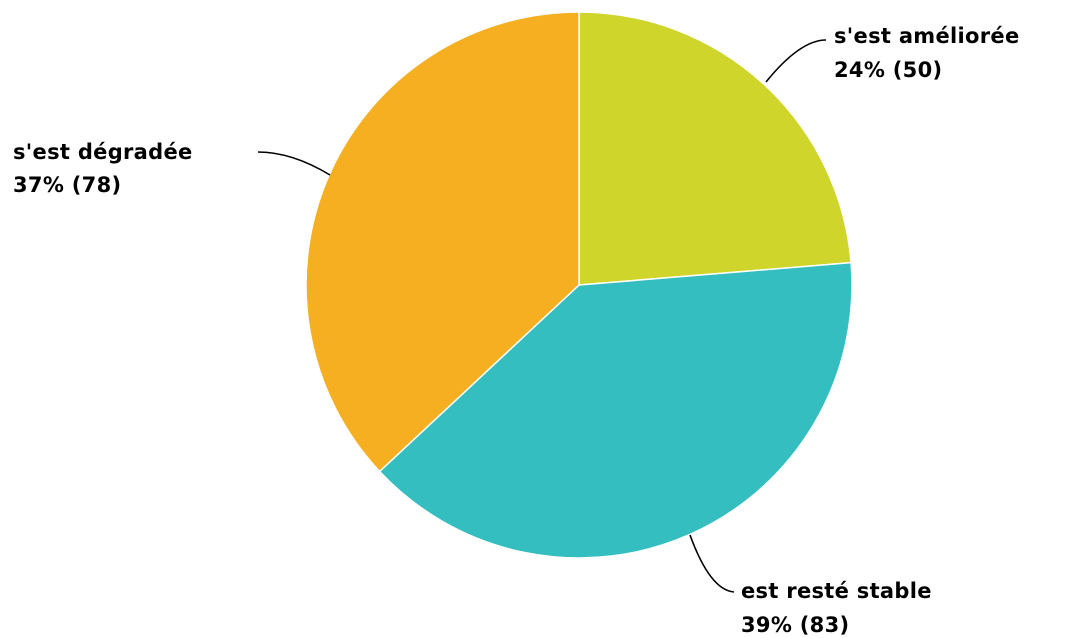 The width and height of the screenshot is (1068, 638). Describe the element at coordinates (67, 185) in the screenshot. I see `slice-label-degradee-value: 37% (78)` at that location.